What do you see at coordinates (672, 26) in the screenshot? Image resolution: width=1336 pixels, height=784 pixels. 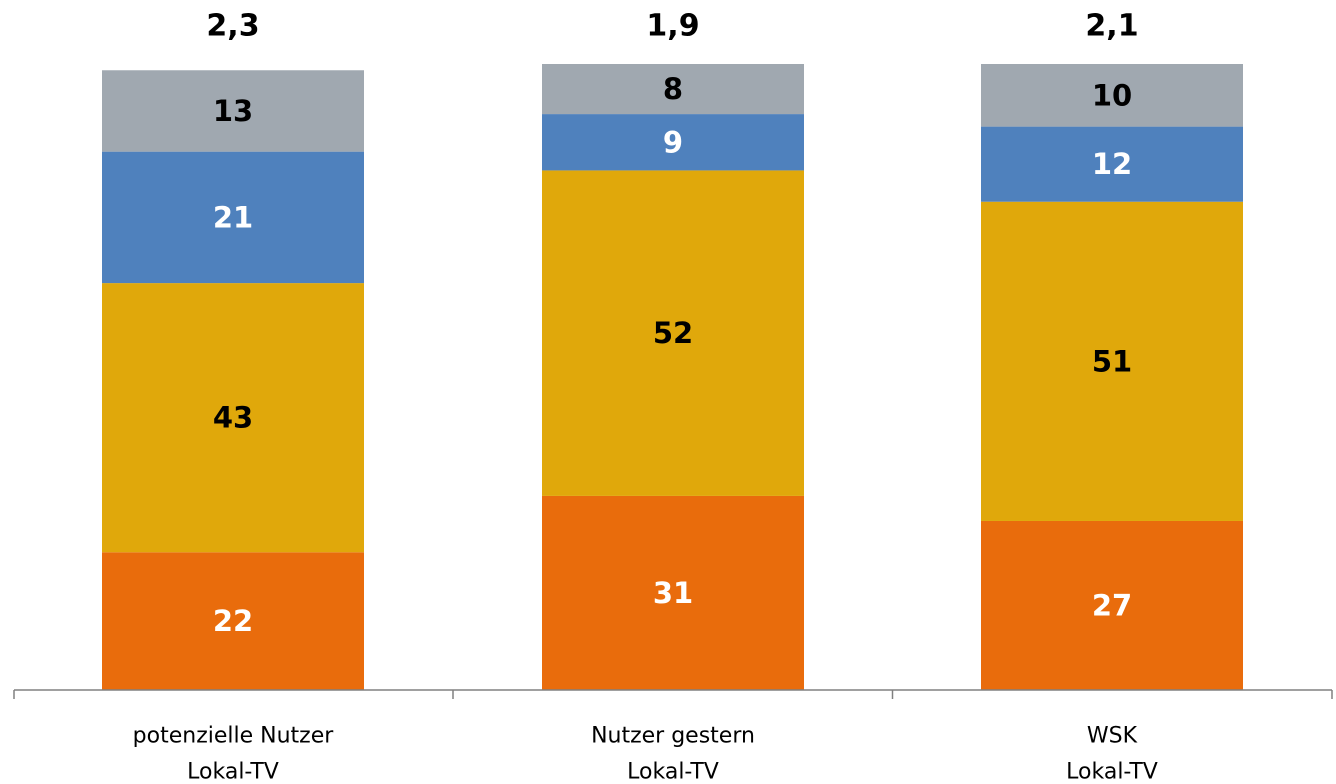 I see `total-label-1: 1,9` at bounding box center [672, 26].